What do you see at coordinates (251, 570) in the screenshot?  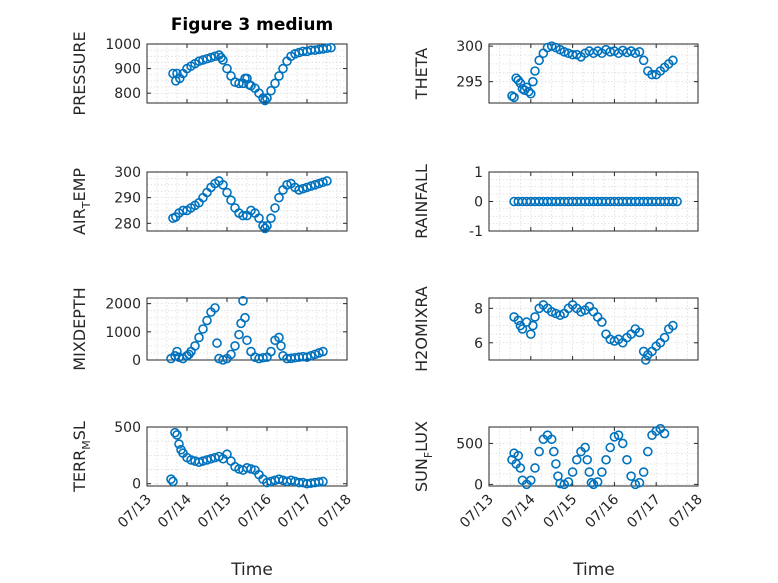 I see `x-axis-label-left: Time` at bounding box center [251, 570].